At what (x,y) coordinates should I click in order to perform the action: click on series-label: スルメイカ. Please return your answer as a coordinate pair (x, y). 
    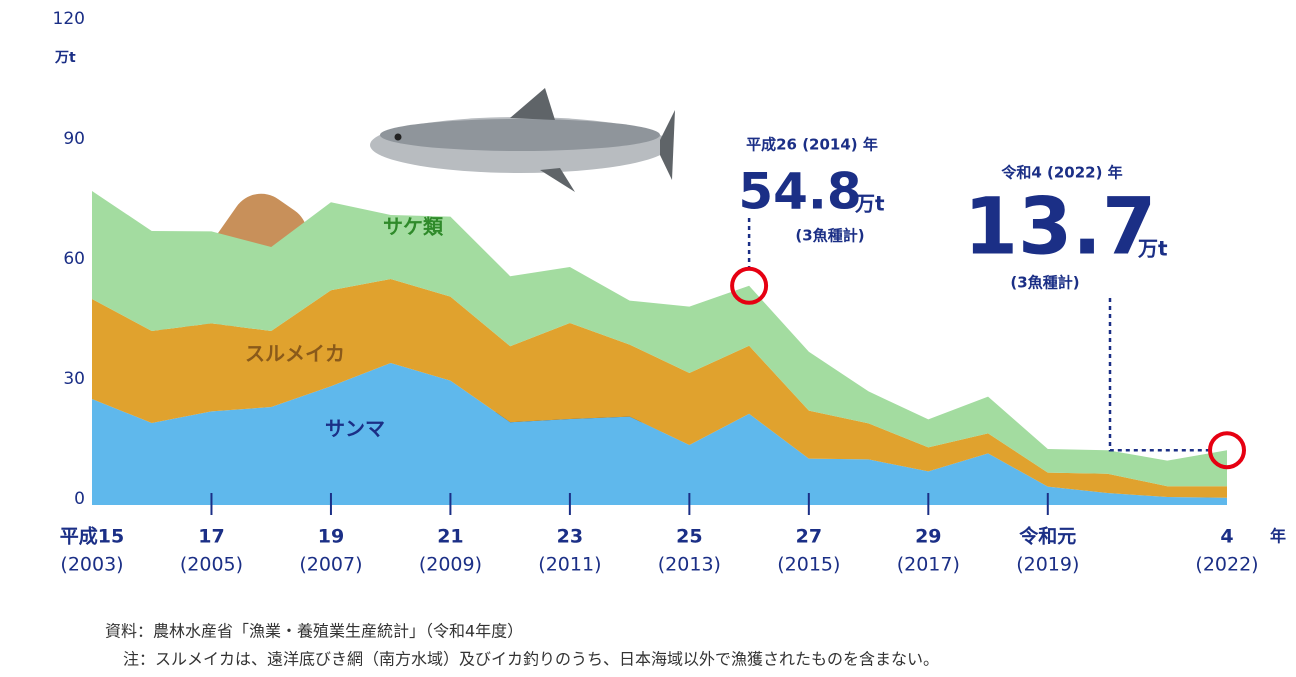
    Looking at the image, I should click on (295, 354).